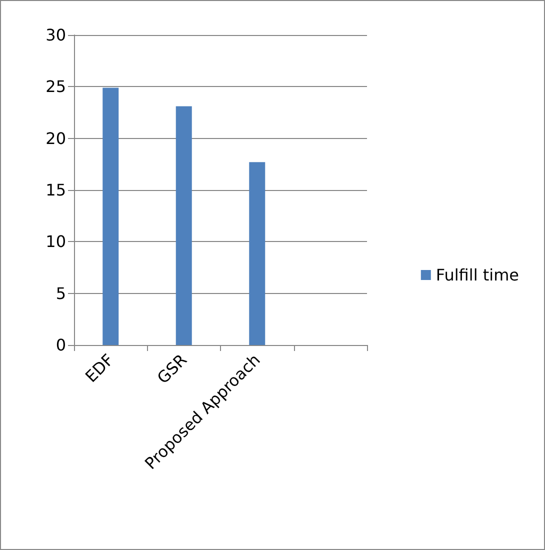 Image resolution: width=545 pixels, height=550 pixels. Describe the element at coordinates (61, 293) in the screenshot. I see `y-tick-label: 5` at that location.